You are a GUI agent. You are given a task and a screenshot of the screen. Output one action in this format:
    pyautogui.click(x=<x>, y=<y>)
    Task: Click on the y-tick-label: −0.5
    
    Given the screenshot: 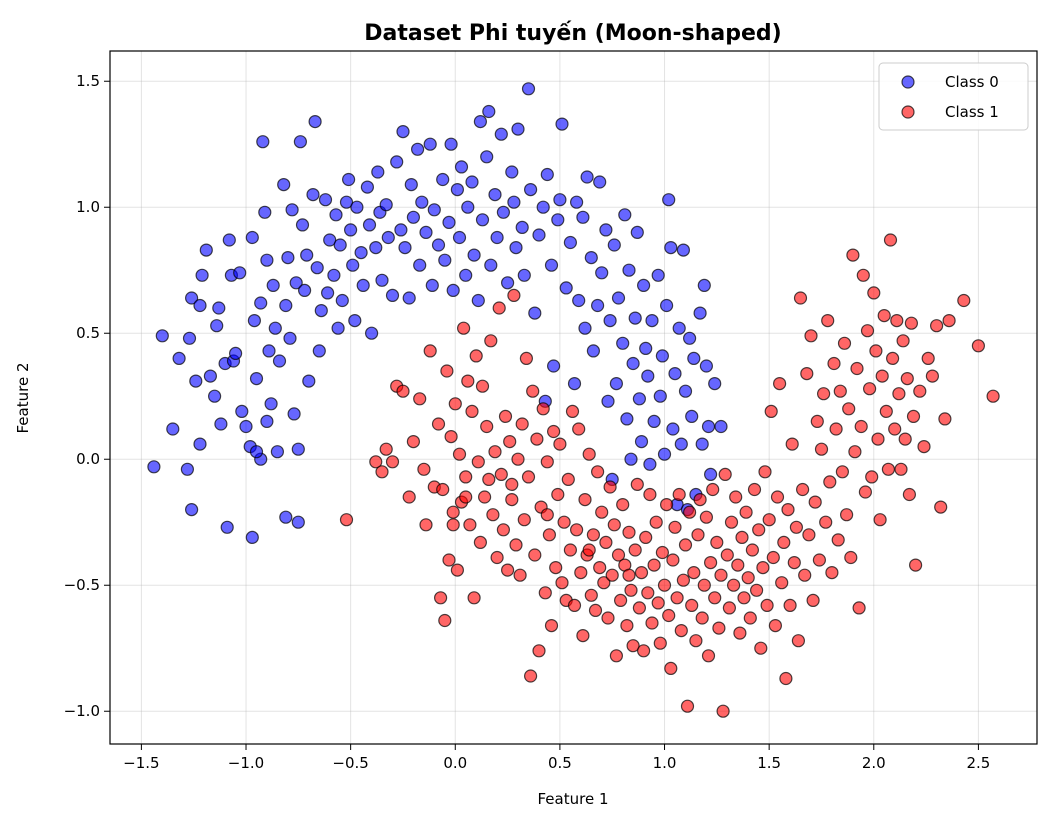 What is the action you would take?
    pyautogui.click(x=82, y=585)
    